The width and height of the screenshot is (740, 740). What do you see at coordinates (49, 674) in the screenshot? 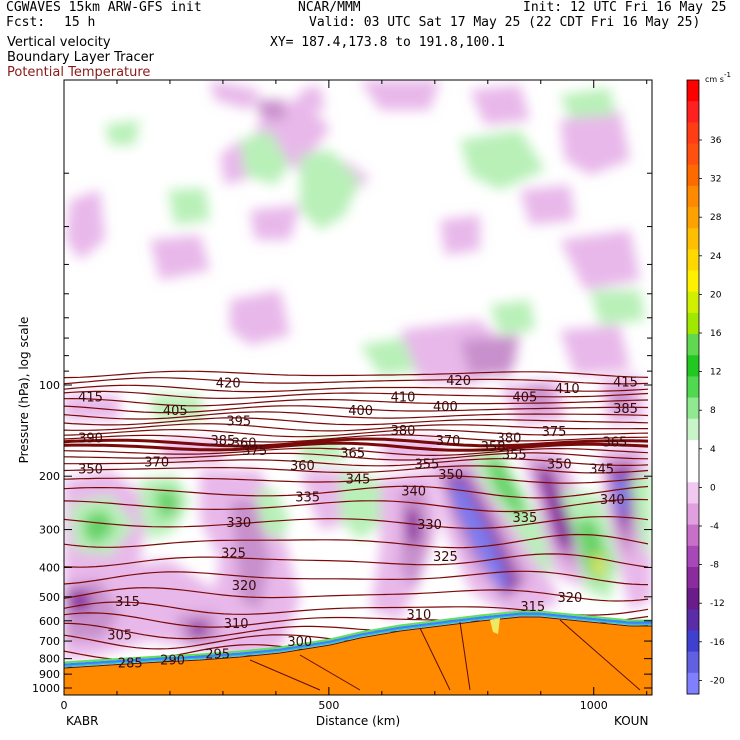
I see `y-tick-label: 900` at bounding box center [49, 674].